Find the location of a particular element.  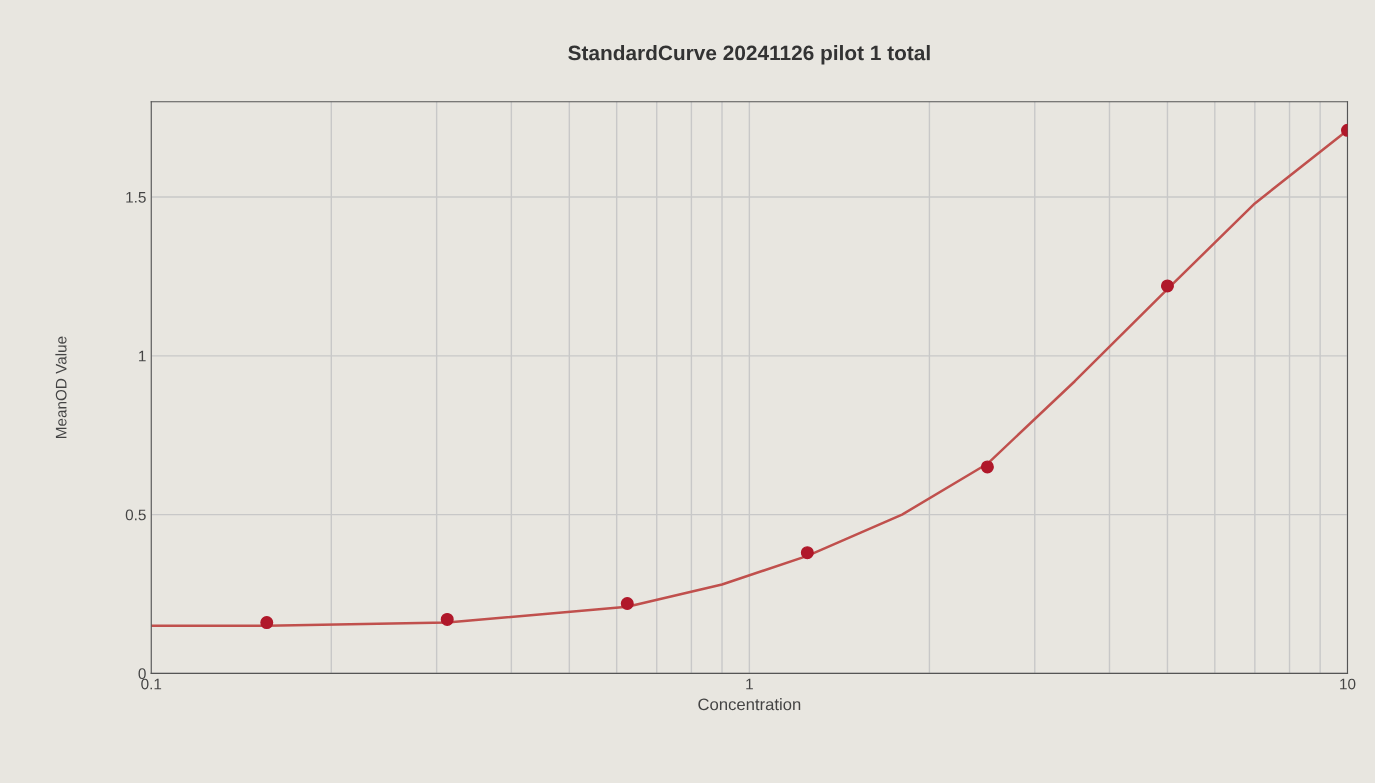

y-tick-label: 1 is located at coordinates (142, 356).